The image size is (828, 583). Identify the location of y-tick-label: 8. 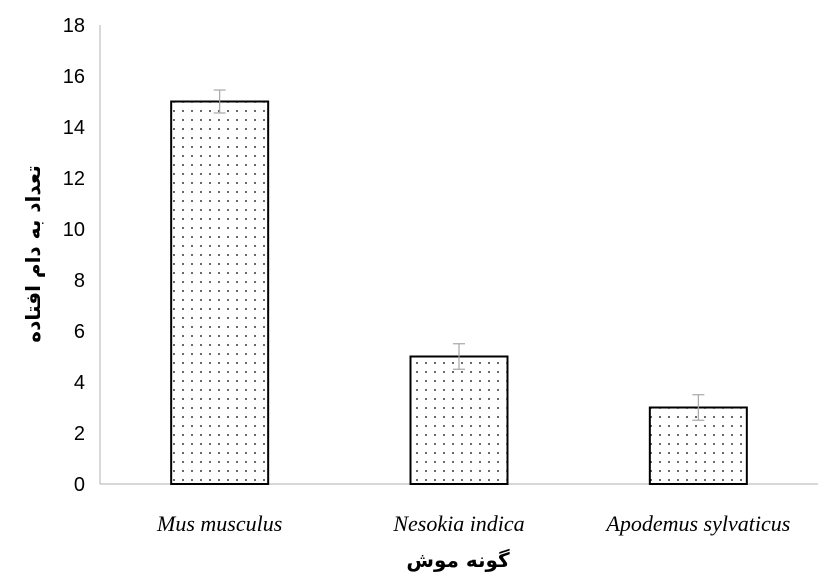
(79, 281).